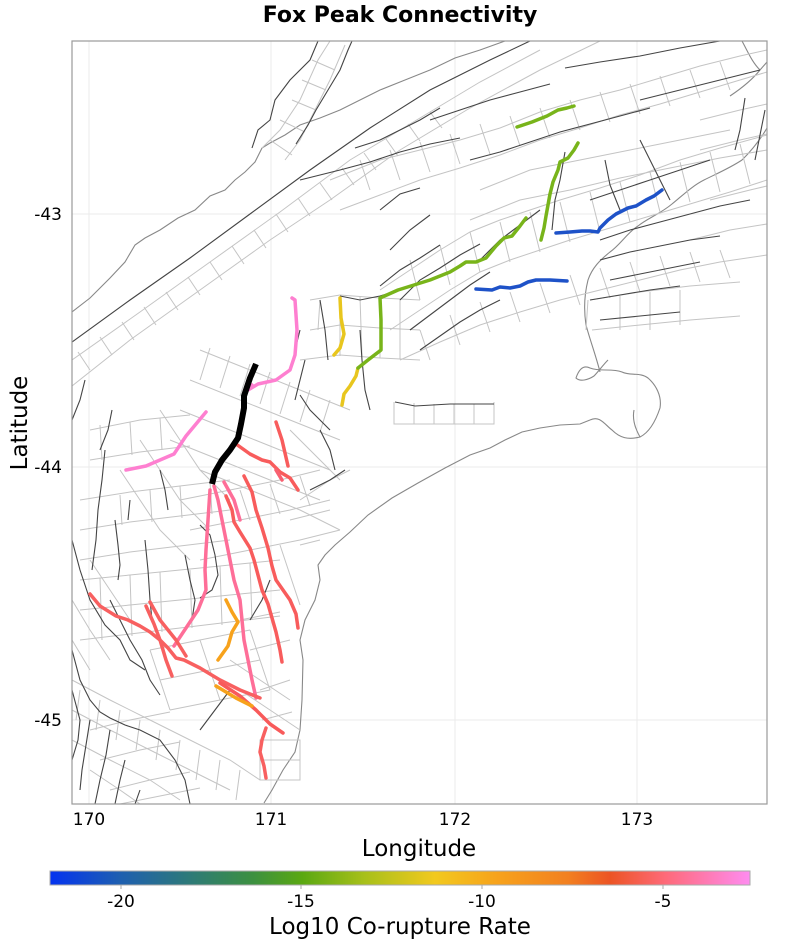  What do you see at coordinates (455, 820) in the screenshot?
I see `x-tick-label: 172` at bounding box center [455, 820].